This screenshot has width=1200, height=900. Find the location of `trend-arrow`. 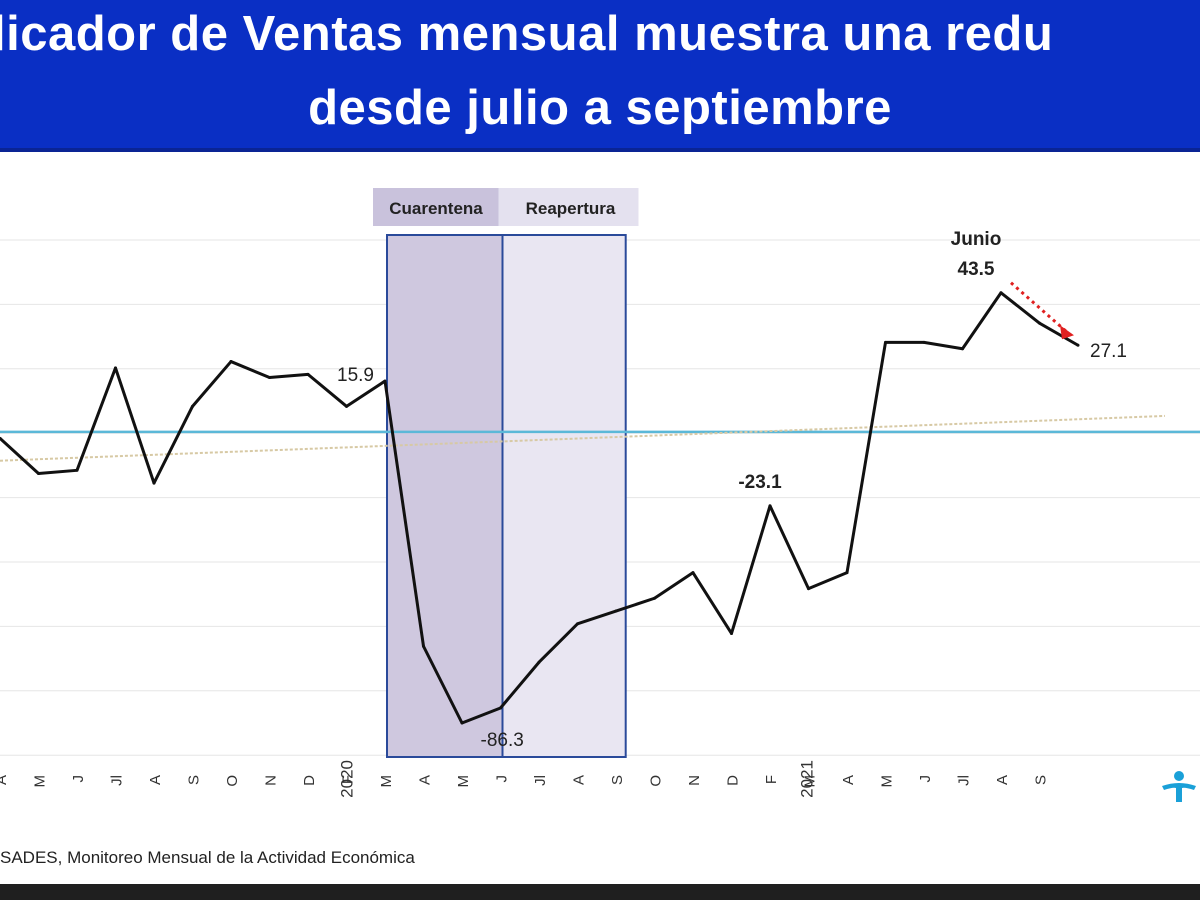

trend-arrow is located at coordinates (1042, 310).